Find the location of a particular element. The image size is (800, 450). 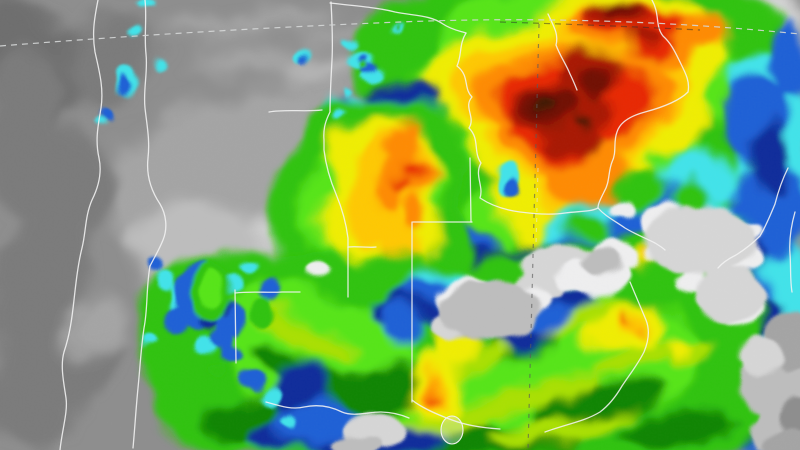

border-west-province is located at coordinates (141, 357).